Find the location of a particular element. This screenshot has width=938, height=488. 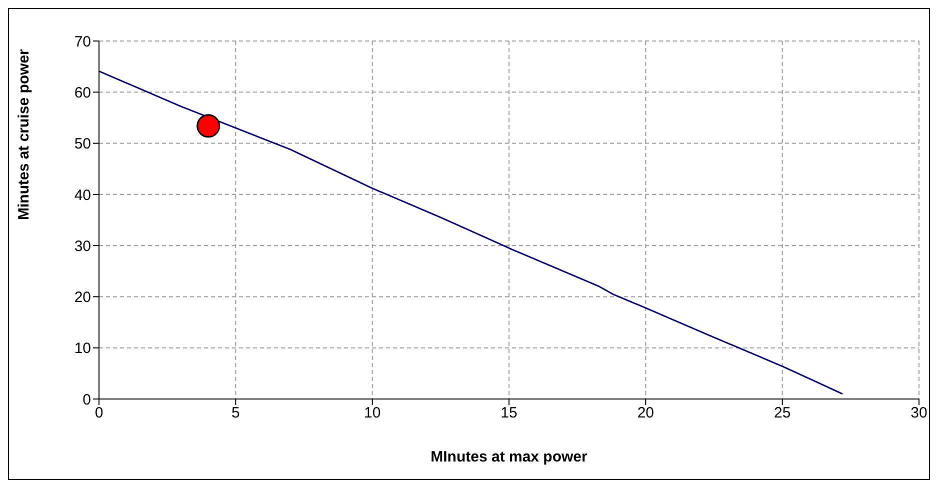

y-tick-label: 70 is located at coordinates (82, 41).